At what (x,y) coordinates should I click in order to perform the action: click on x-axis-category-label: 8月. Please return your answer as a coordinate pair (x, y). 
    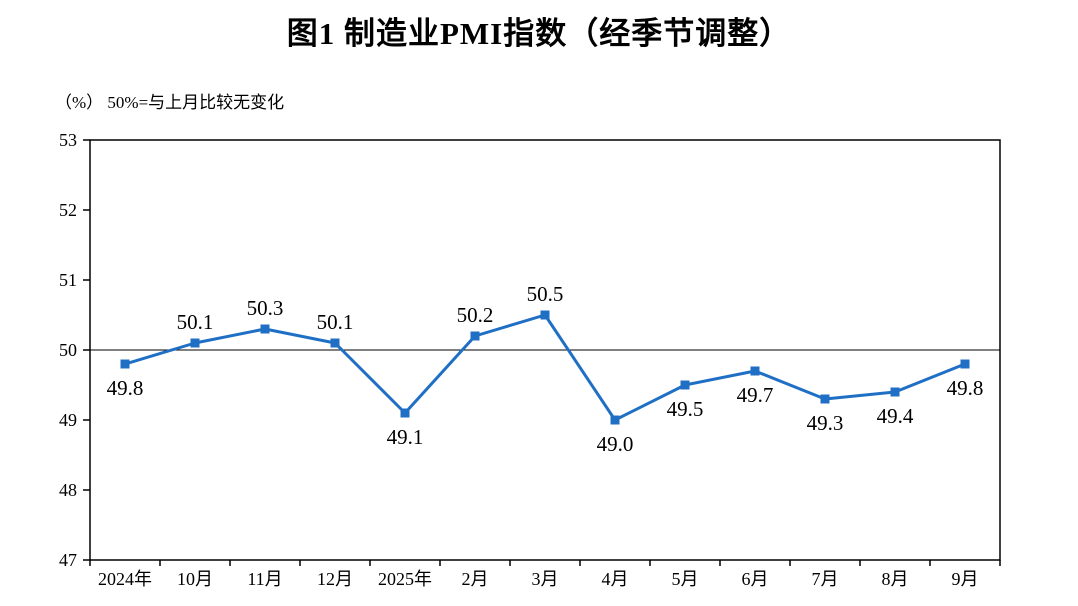
    Looking at the image, I should click on (895, 579).